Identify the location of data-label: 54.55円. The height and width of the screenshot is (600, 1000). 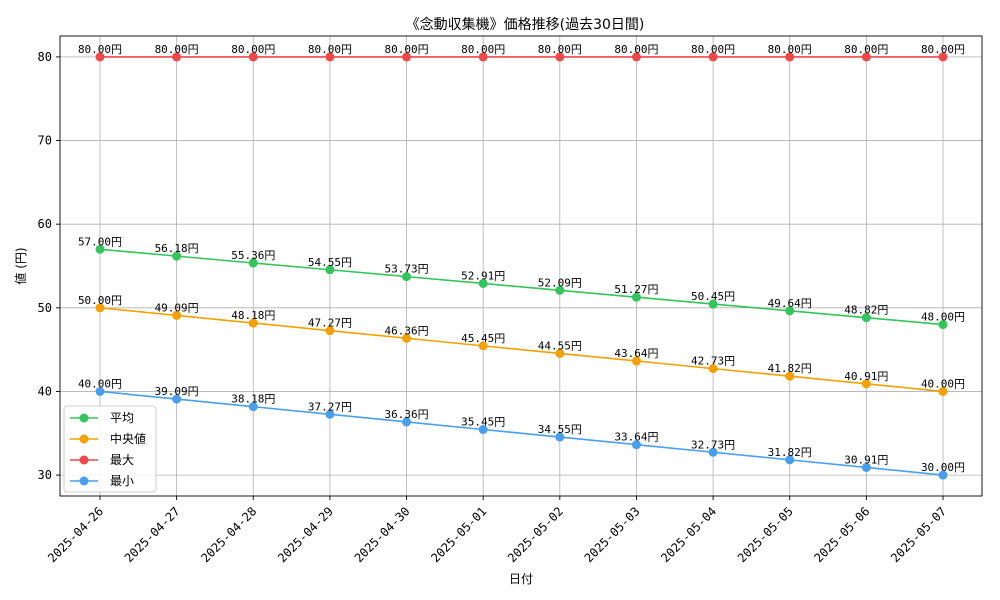
(330, 262).